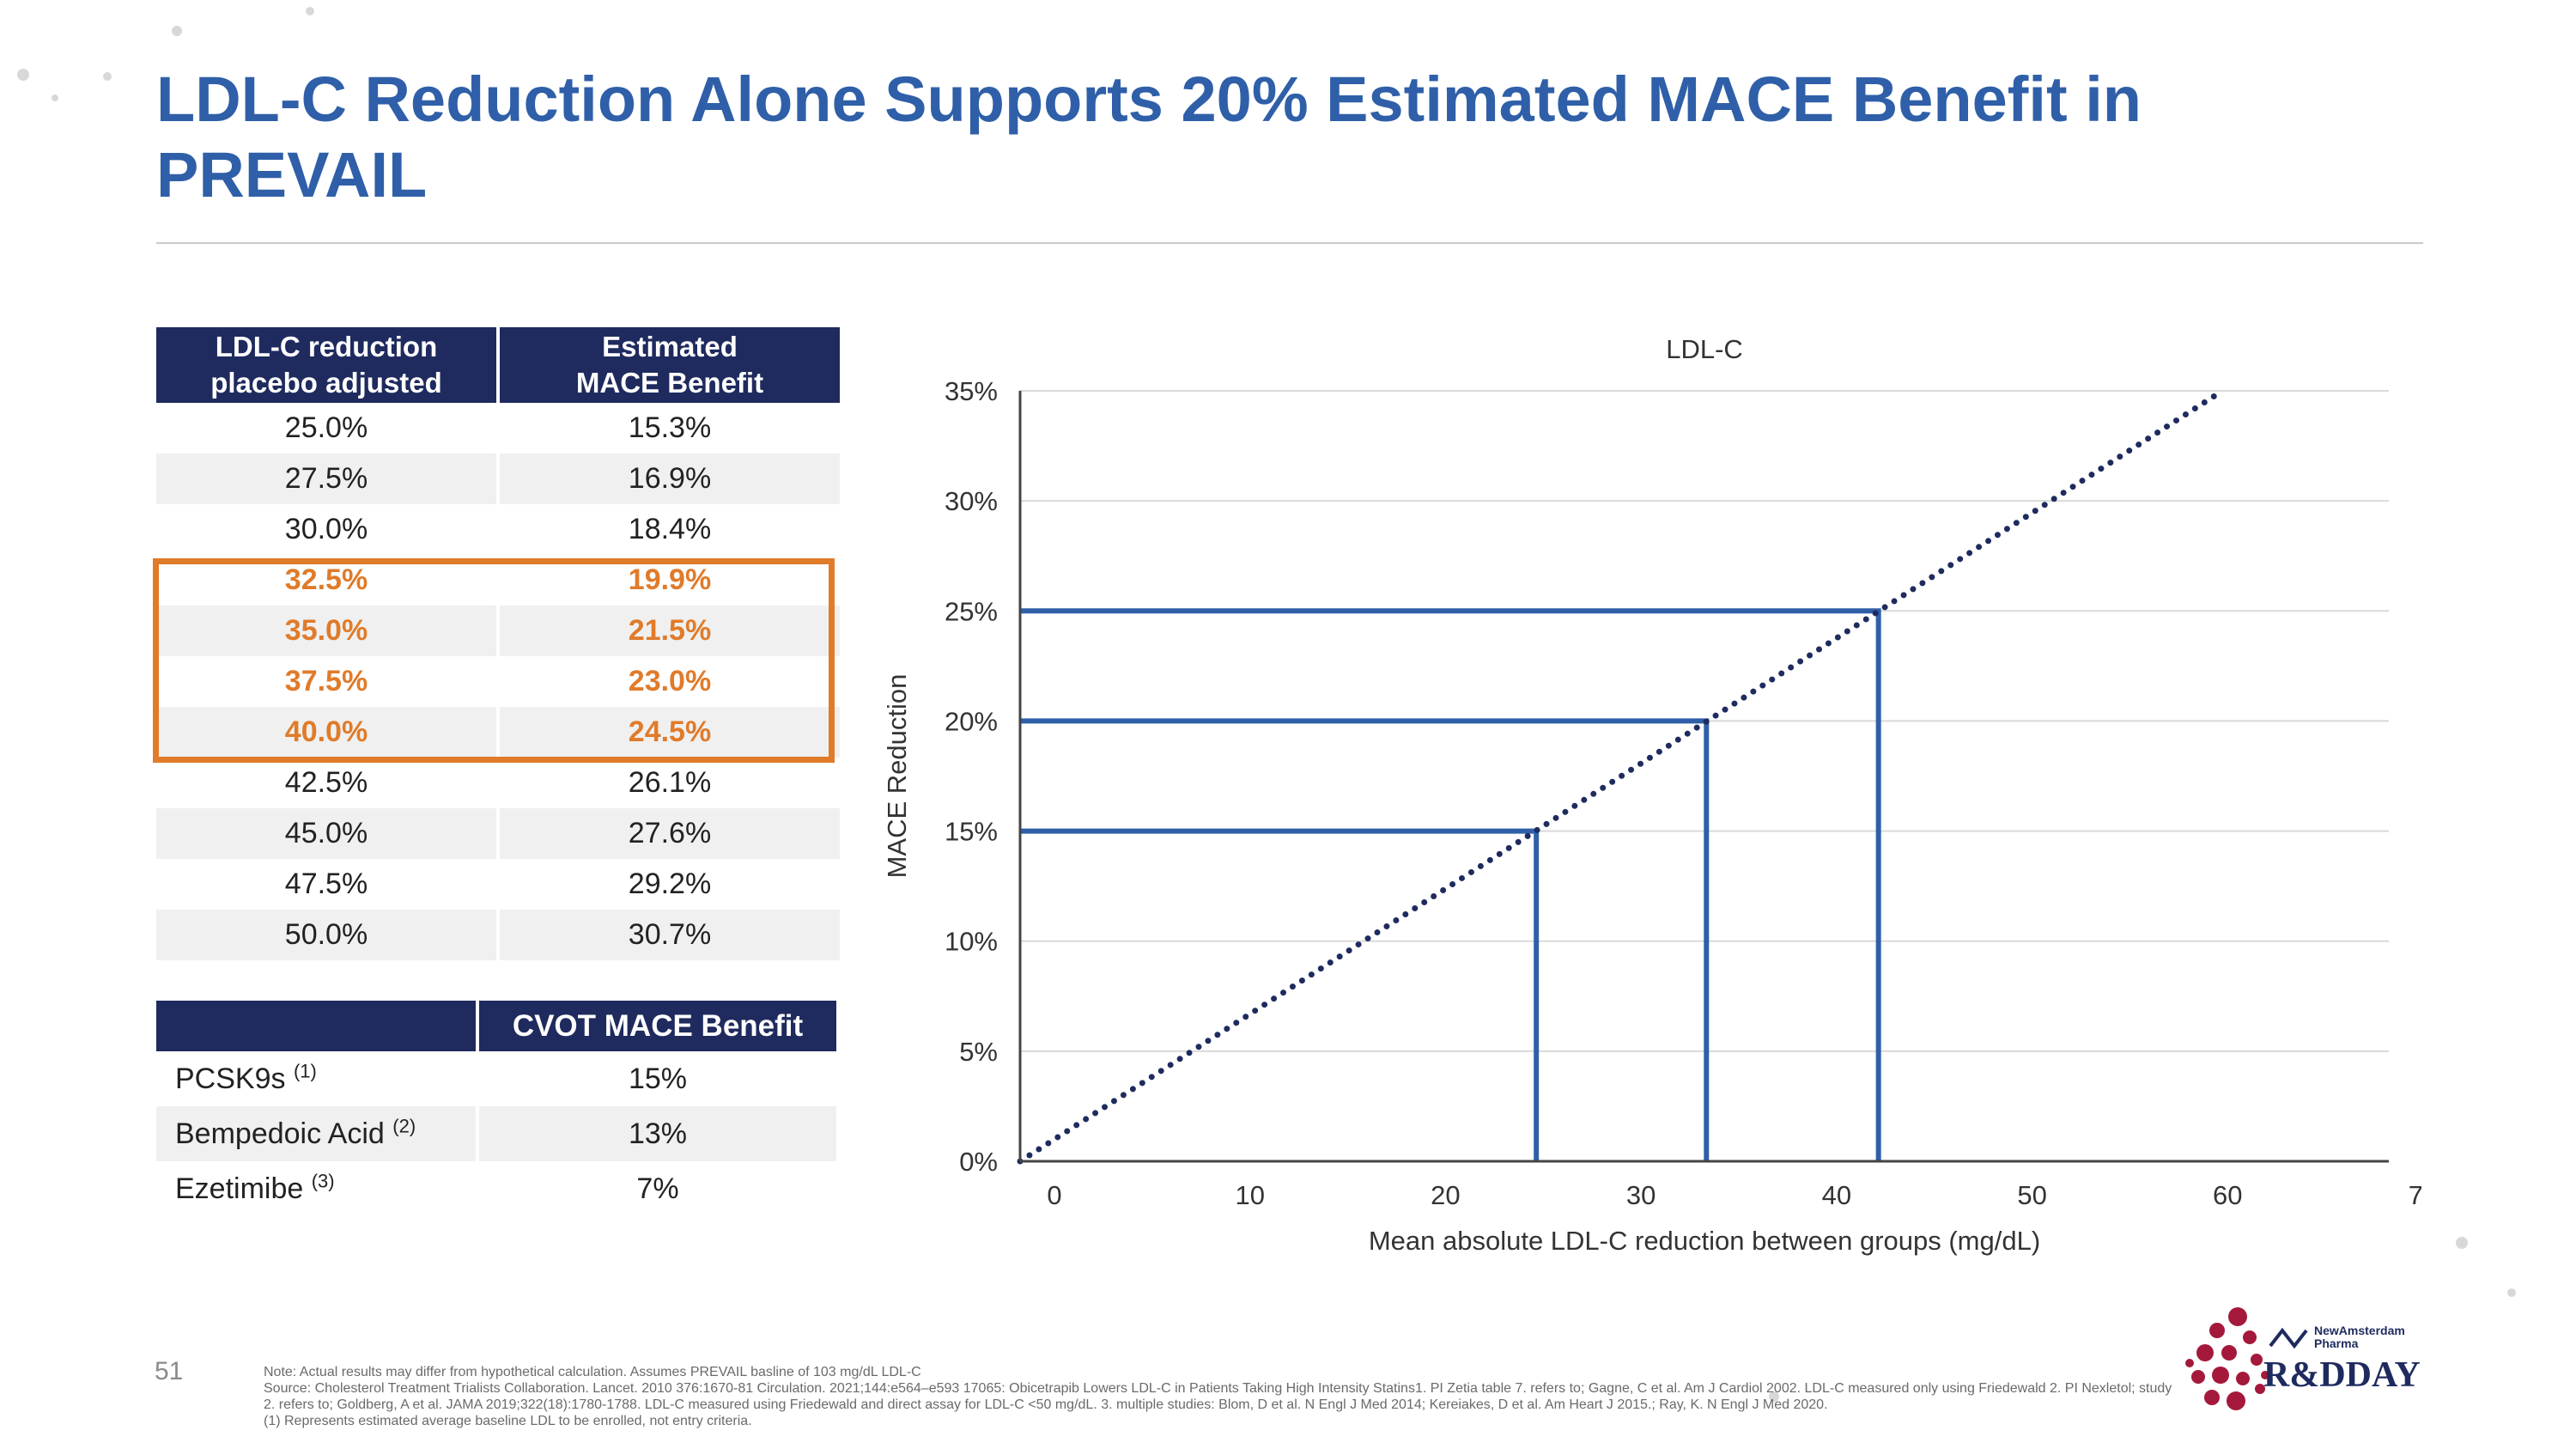 Image resolution: width=2576 pixels, height=1449 pixels. What do you see at coordinates (972, 776) in the screenshot?
I see `y-tick-labels: 0% 5% 10% 15% 20% 25% 30% 35%` at bounding box center [972, 776].